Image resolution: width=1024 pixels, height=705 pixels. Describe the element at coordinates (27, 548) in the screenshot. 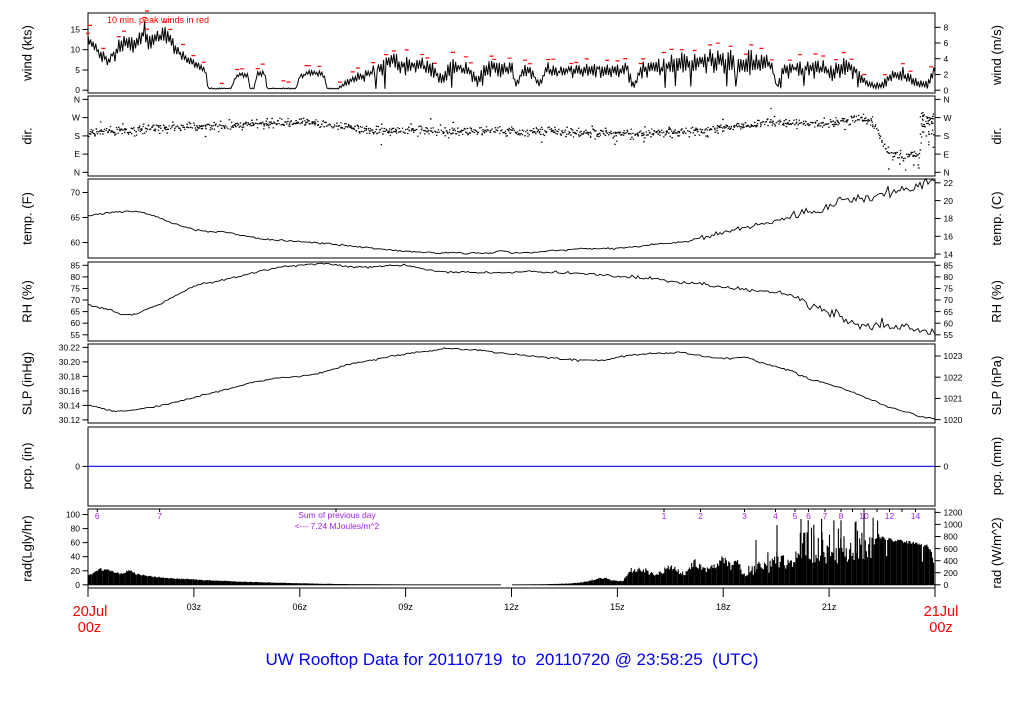

I see `svg-text: rad(Lgly/hr)` at that location.